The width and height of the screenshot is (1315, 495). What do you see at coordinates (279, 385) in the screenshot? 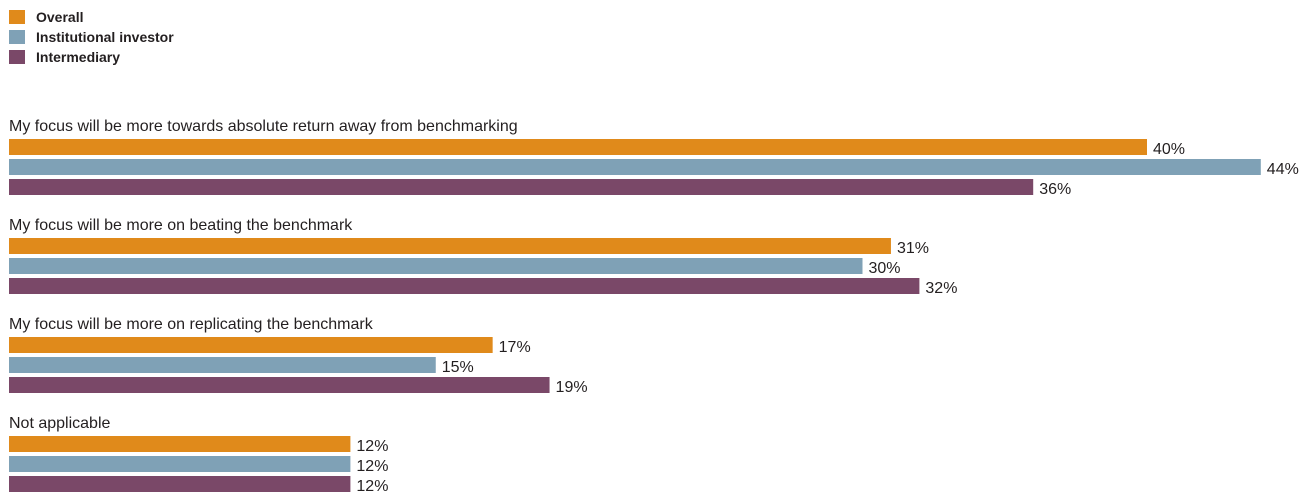
I see `category-3-bar-intermediary` at bounding box center [279, 385].